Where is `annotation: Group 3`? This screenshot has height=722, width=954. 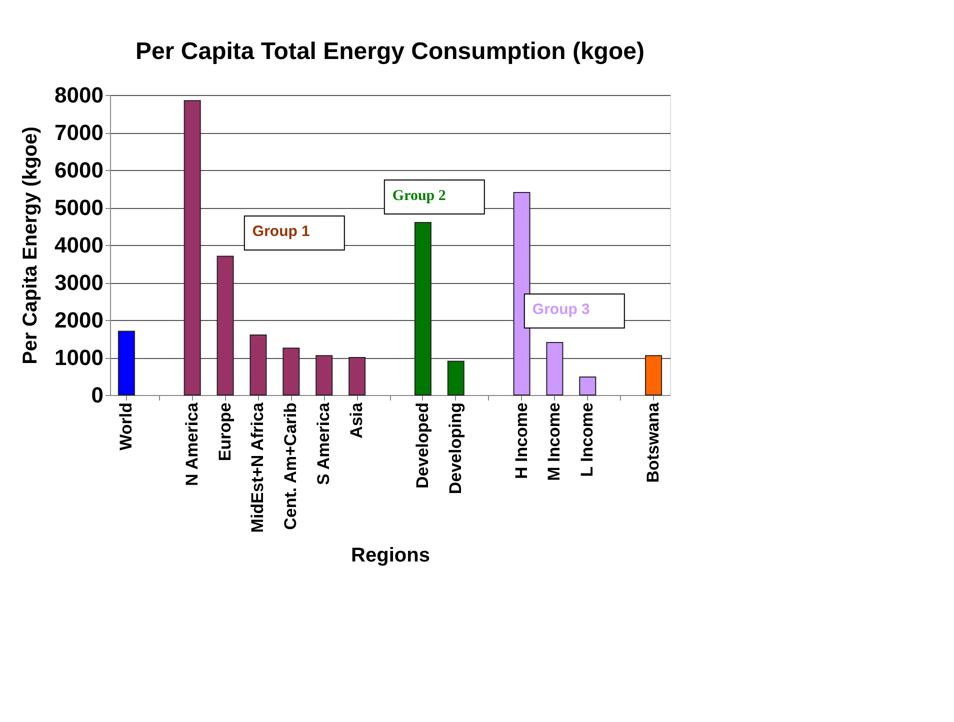 annotation: Group 3 is located at coordinates (561, 309).